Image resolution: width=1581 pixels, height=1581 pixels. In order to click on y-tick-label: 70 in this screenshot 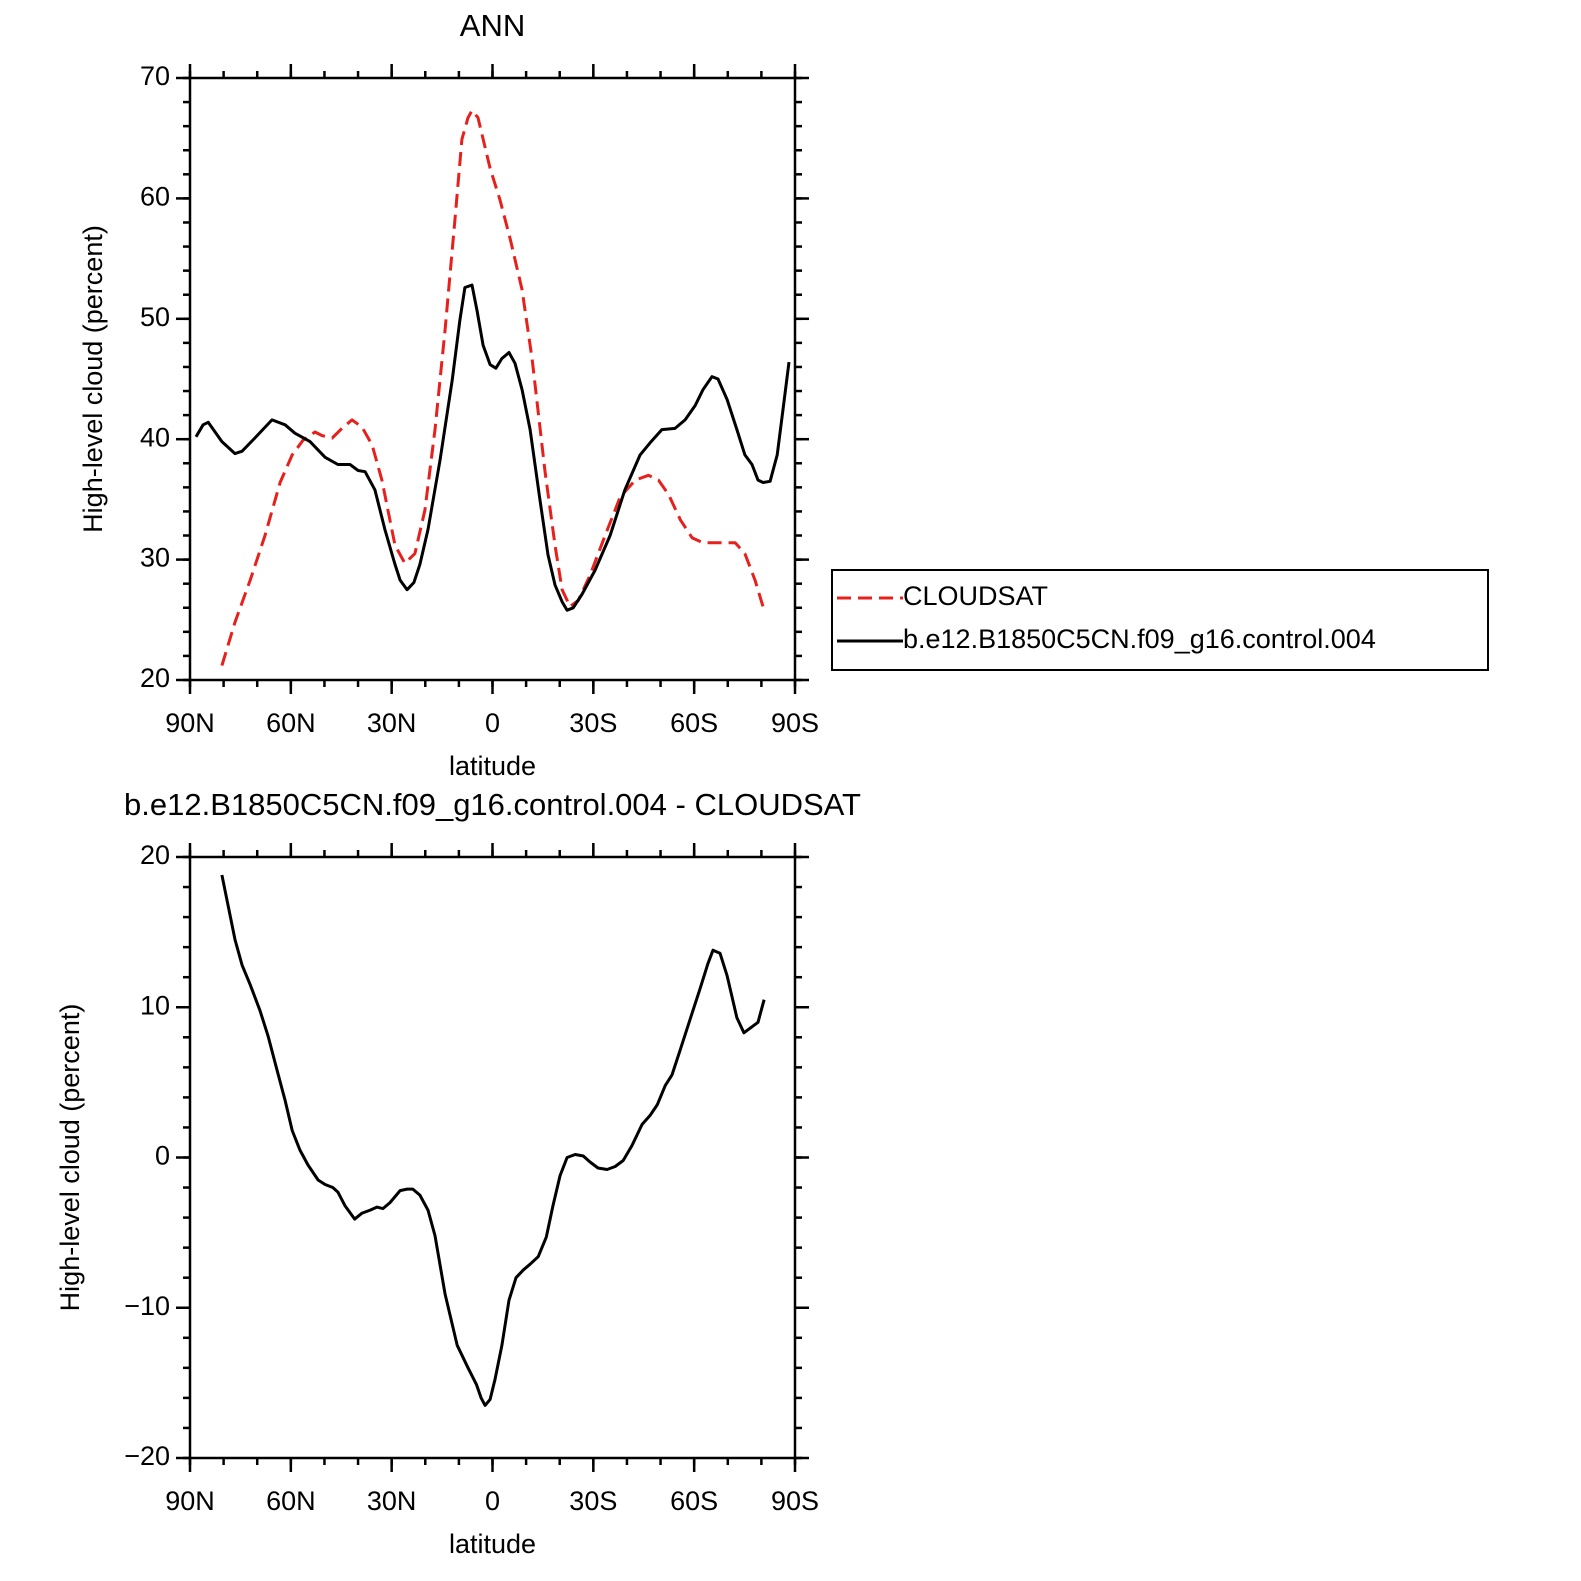, I will do `click(155, 76)`.